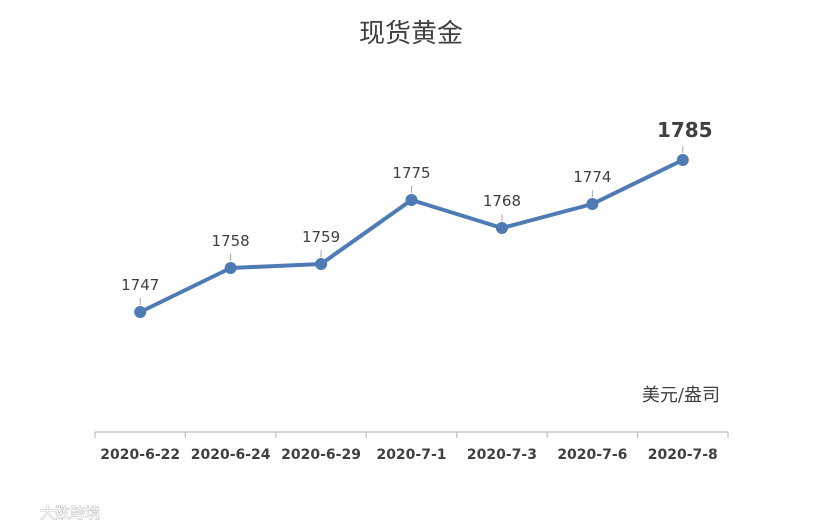 The height and width of the screenshot is (527, 822). I want to click on data-label: 1768, so click(502, 201).